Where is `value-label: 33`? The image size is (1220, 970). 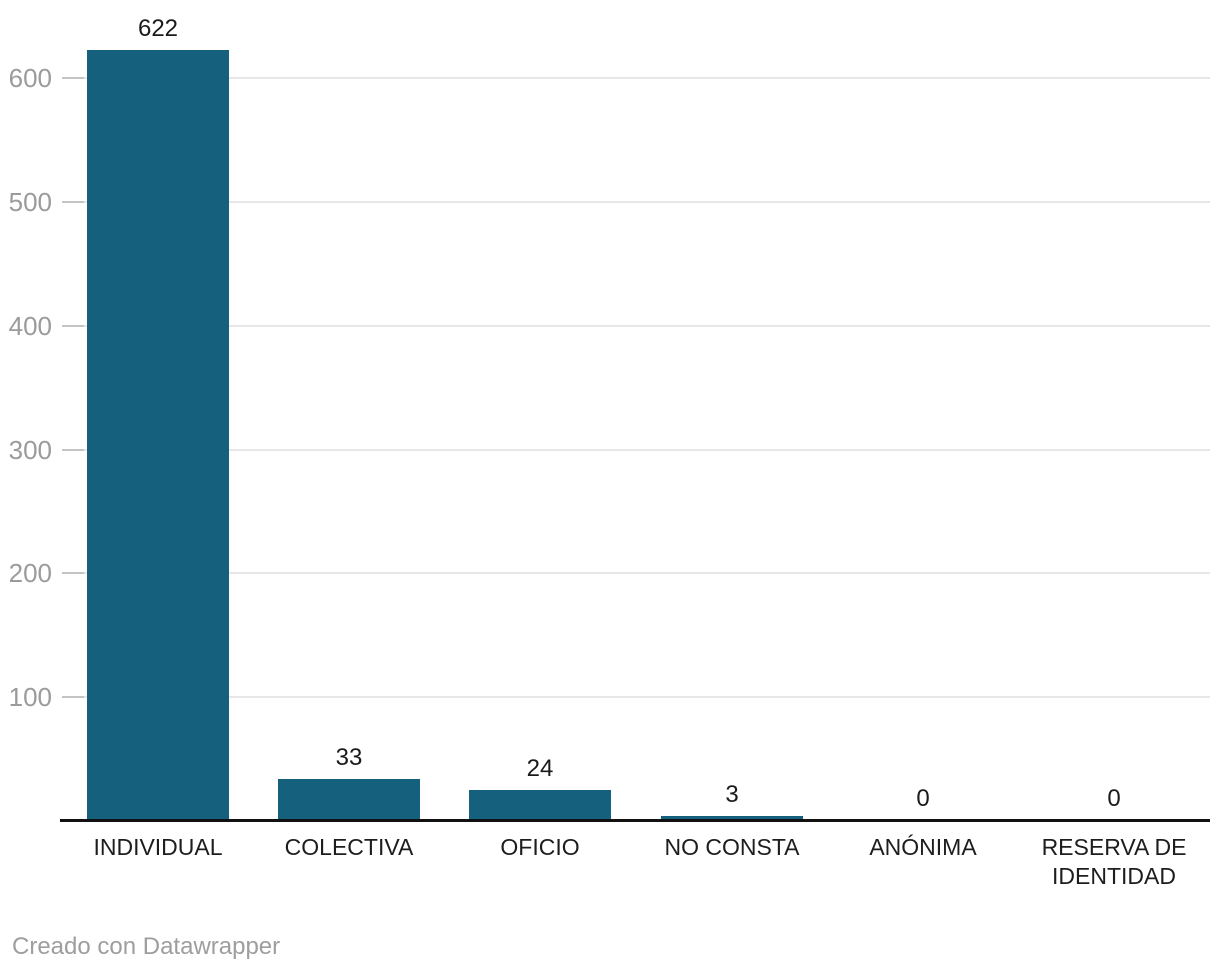
value-label: 33 is located at coordinates (349, 757).